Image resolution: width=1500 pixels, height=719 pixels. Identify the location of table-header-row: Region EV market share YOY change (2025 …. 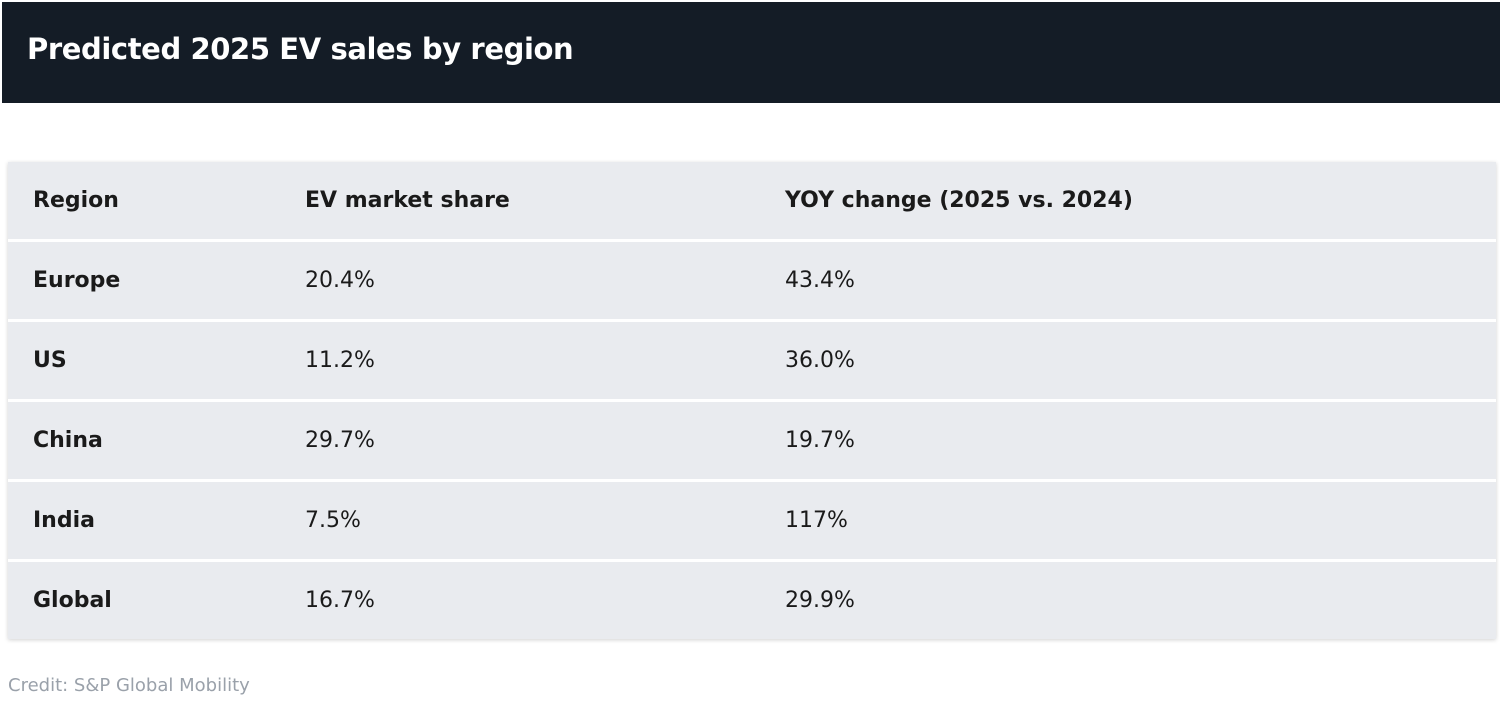
(752, 200).